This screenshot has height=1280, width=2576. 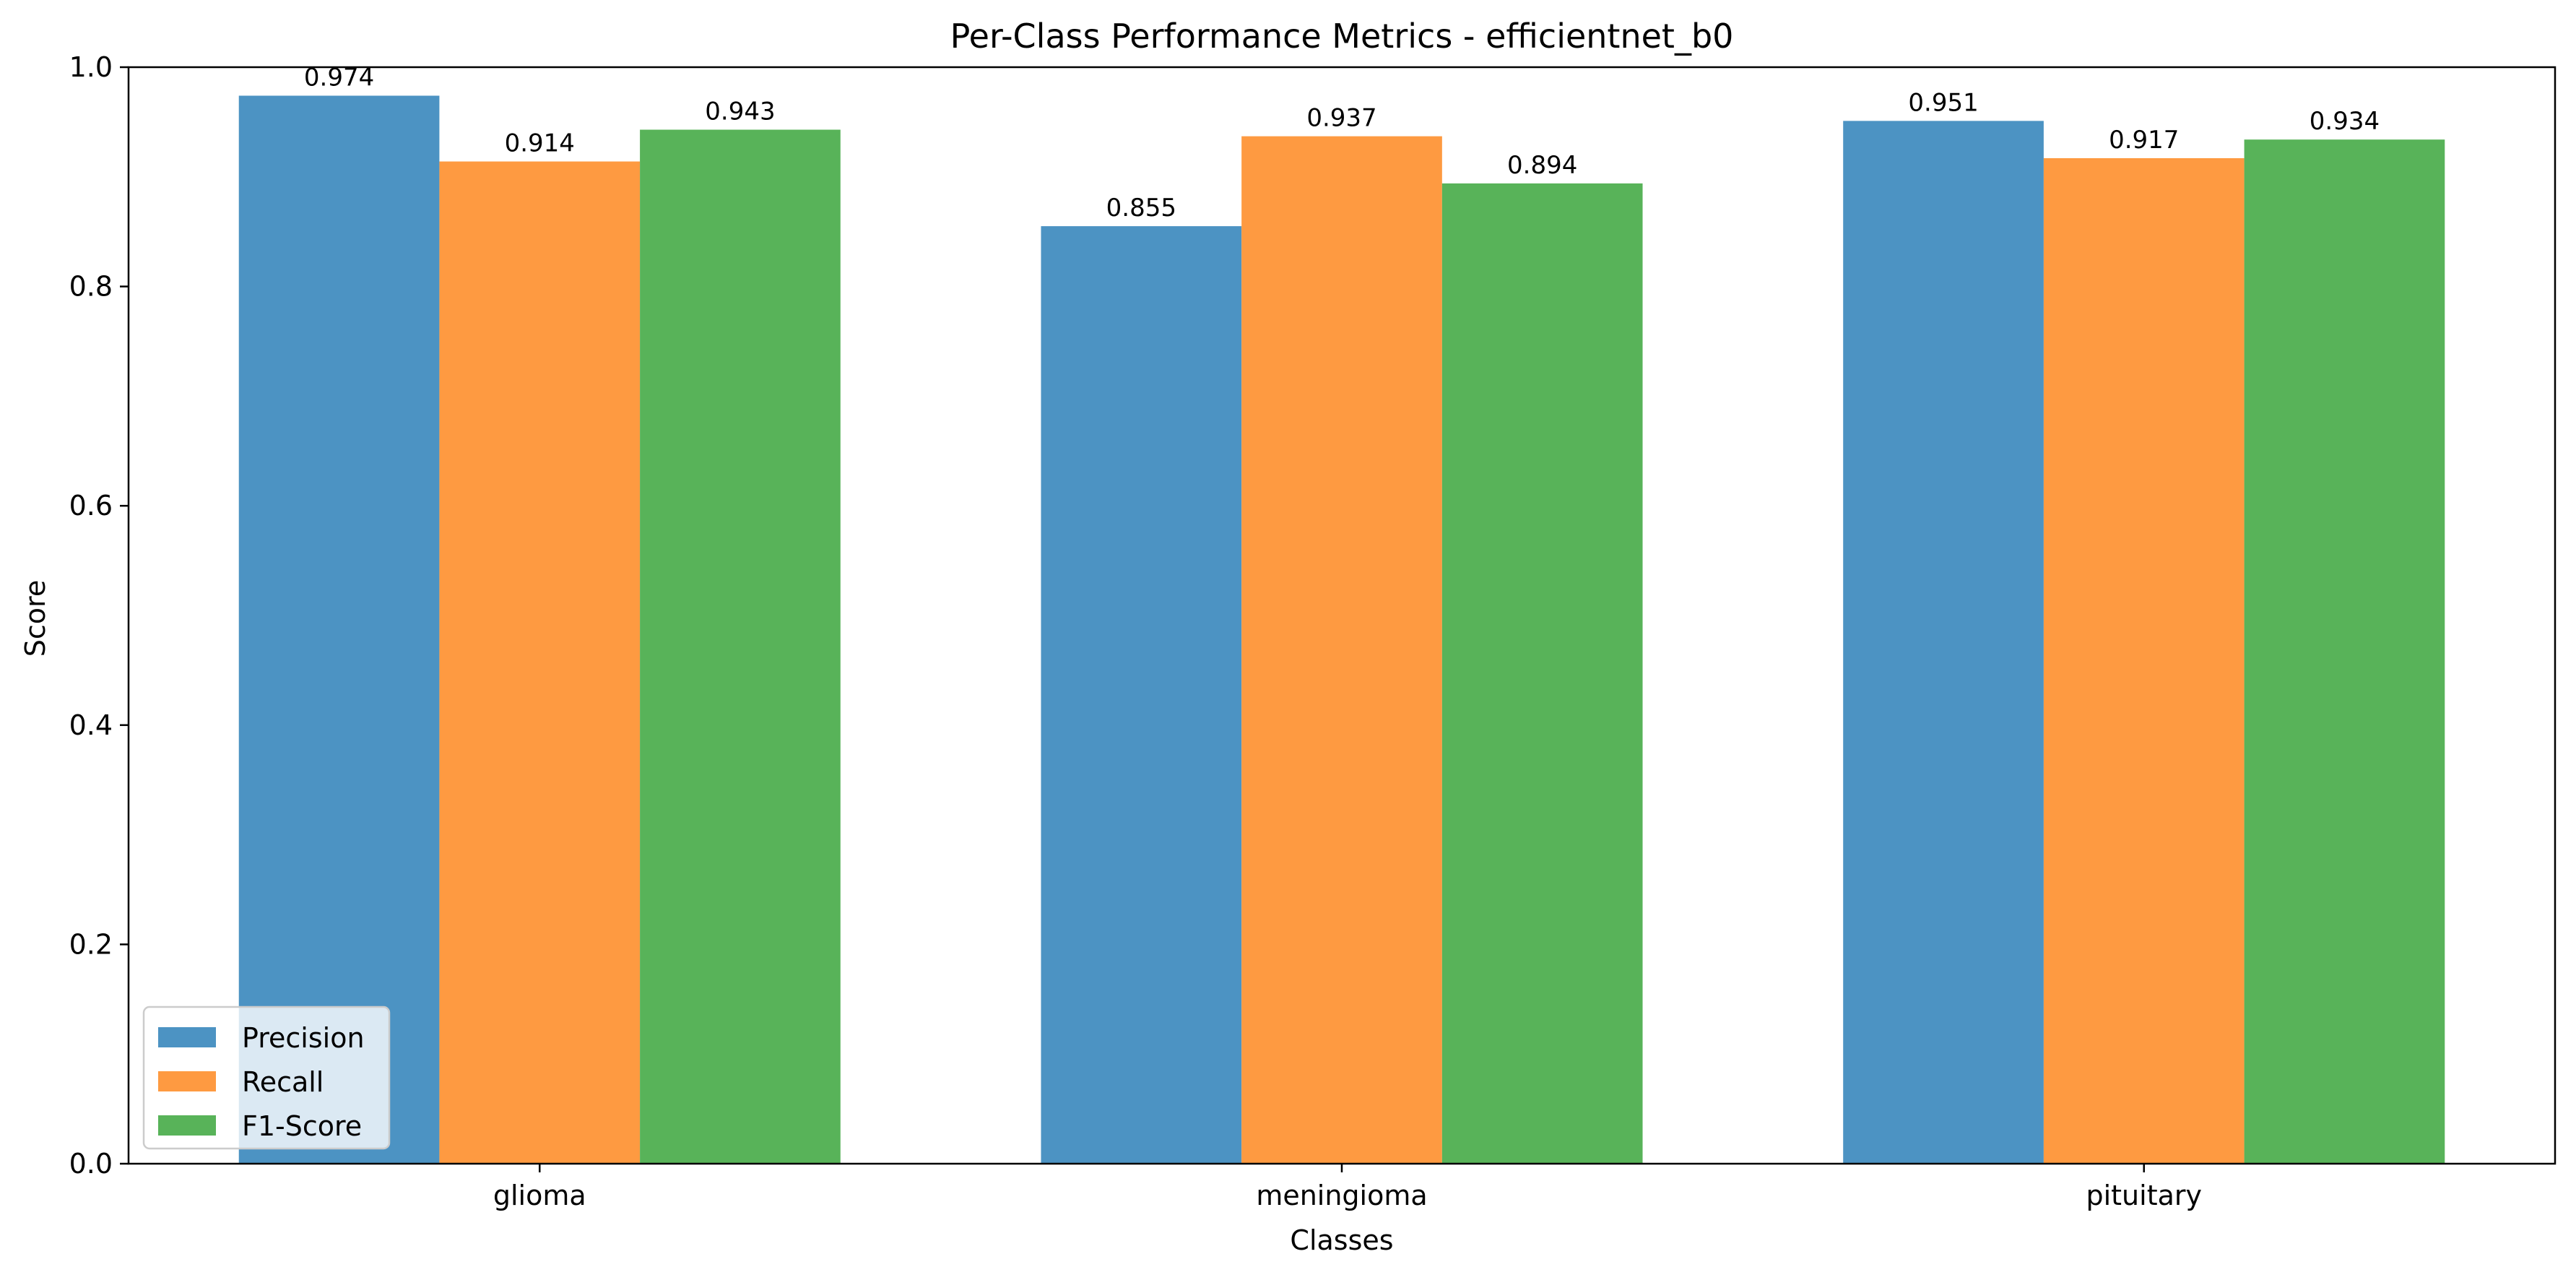 I want to click on data-label-precision-pituitary: 0.951, so click(x=1943, y=102).